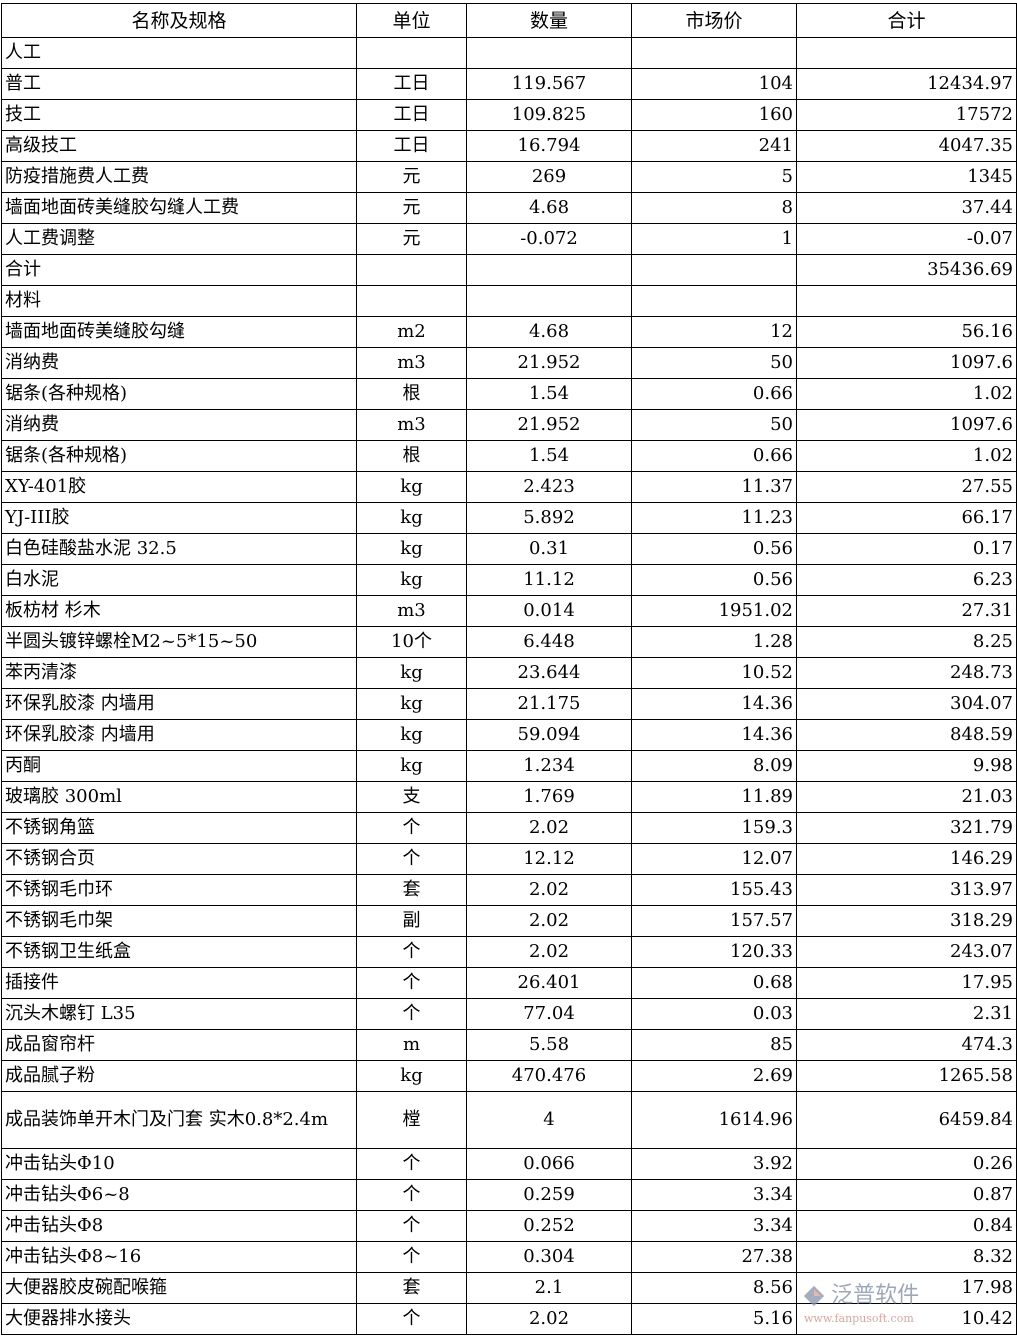  Describe the element at coordinates (906, 1226) in the screenshot. I see `cell-total: 0.84` at that location.